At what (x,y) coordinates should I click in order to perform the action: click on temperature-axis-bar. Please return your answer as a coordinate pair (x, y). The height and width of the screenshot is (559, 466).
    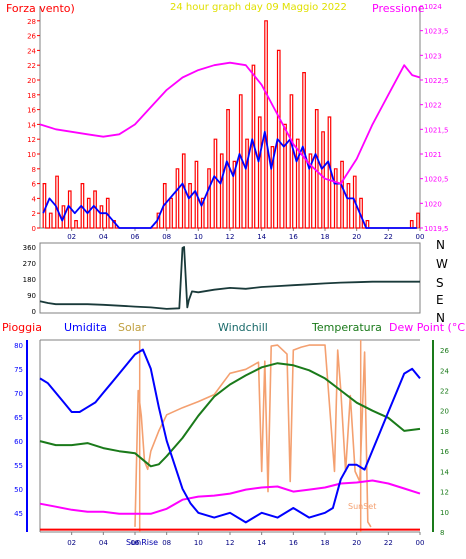
    Looking at the image, I should click on (433, 436).